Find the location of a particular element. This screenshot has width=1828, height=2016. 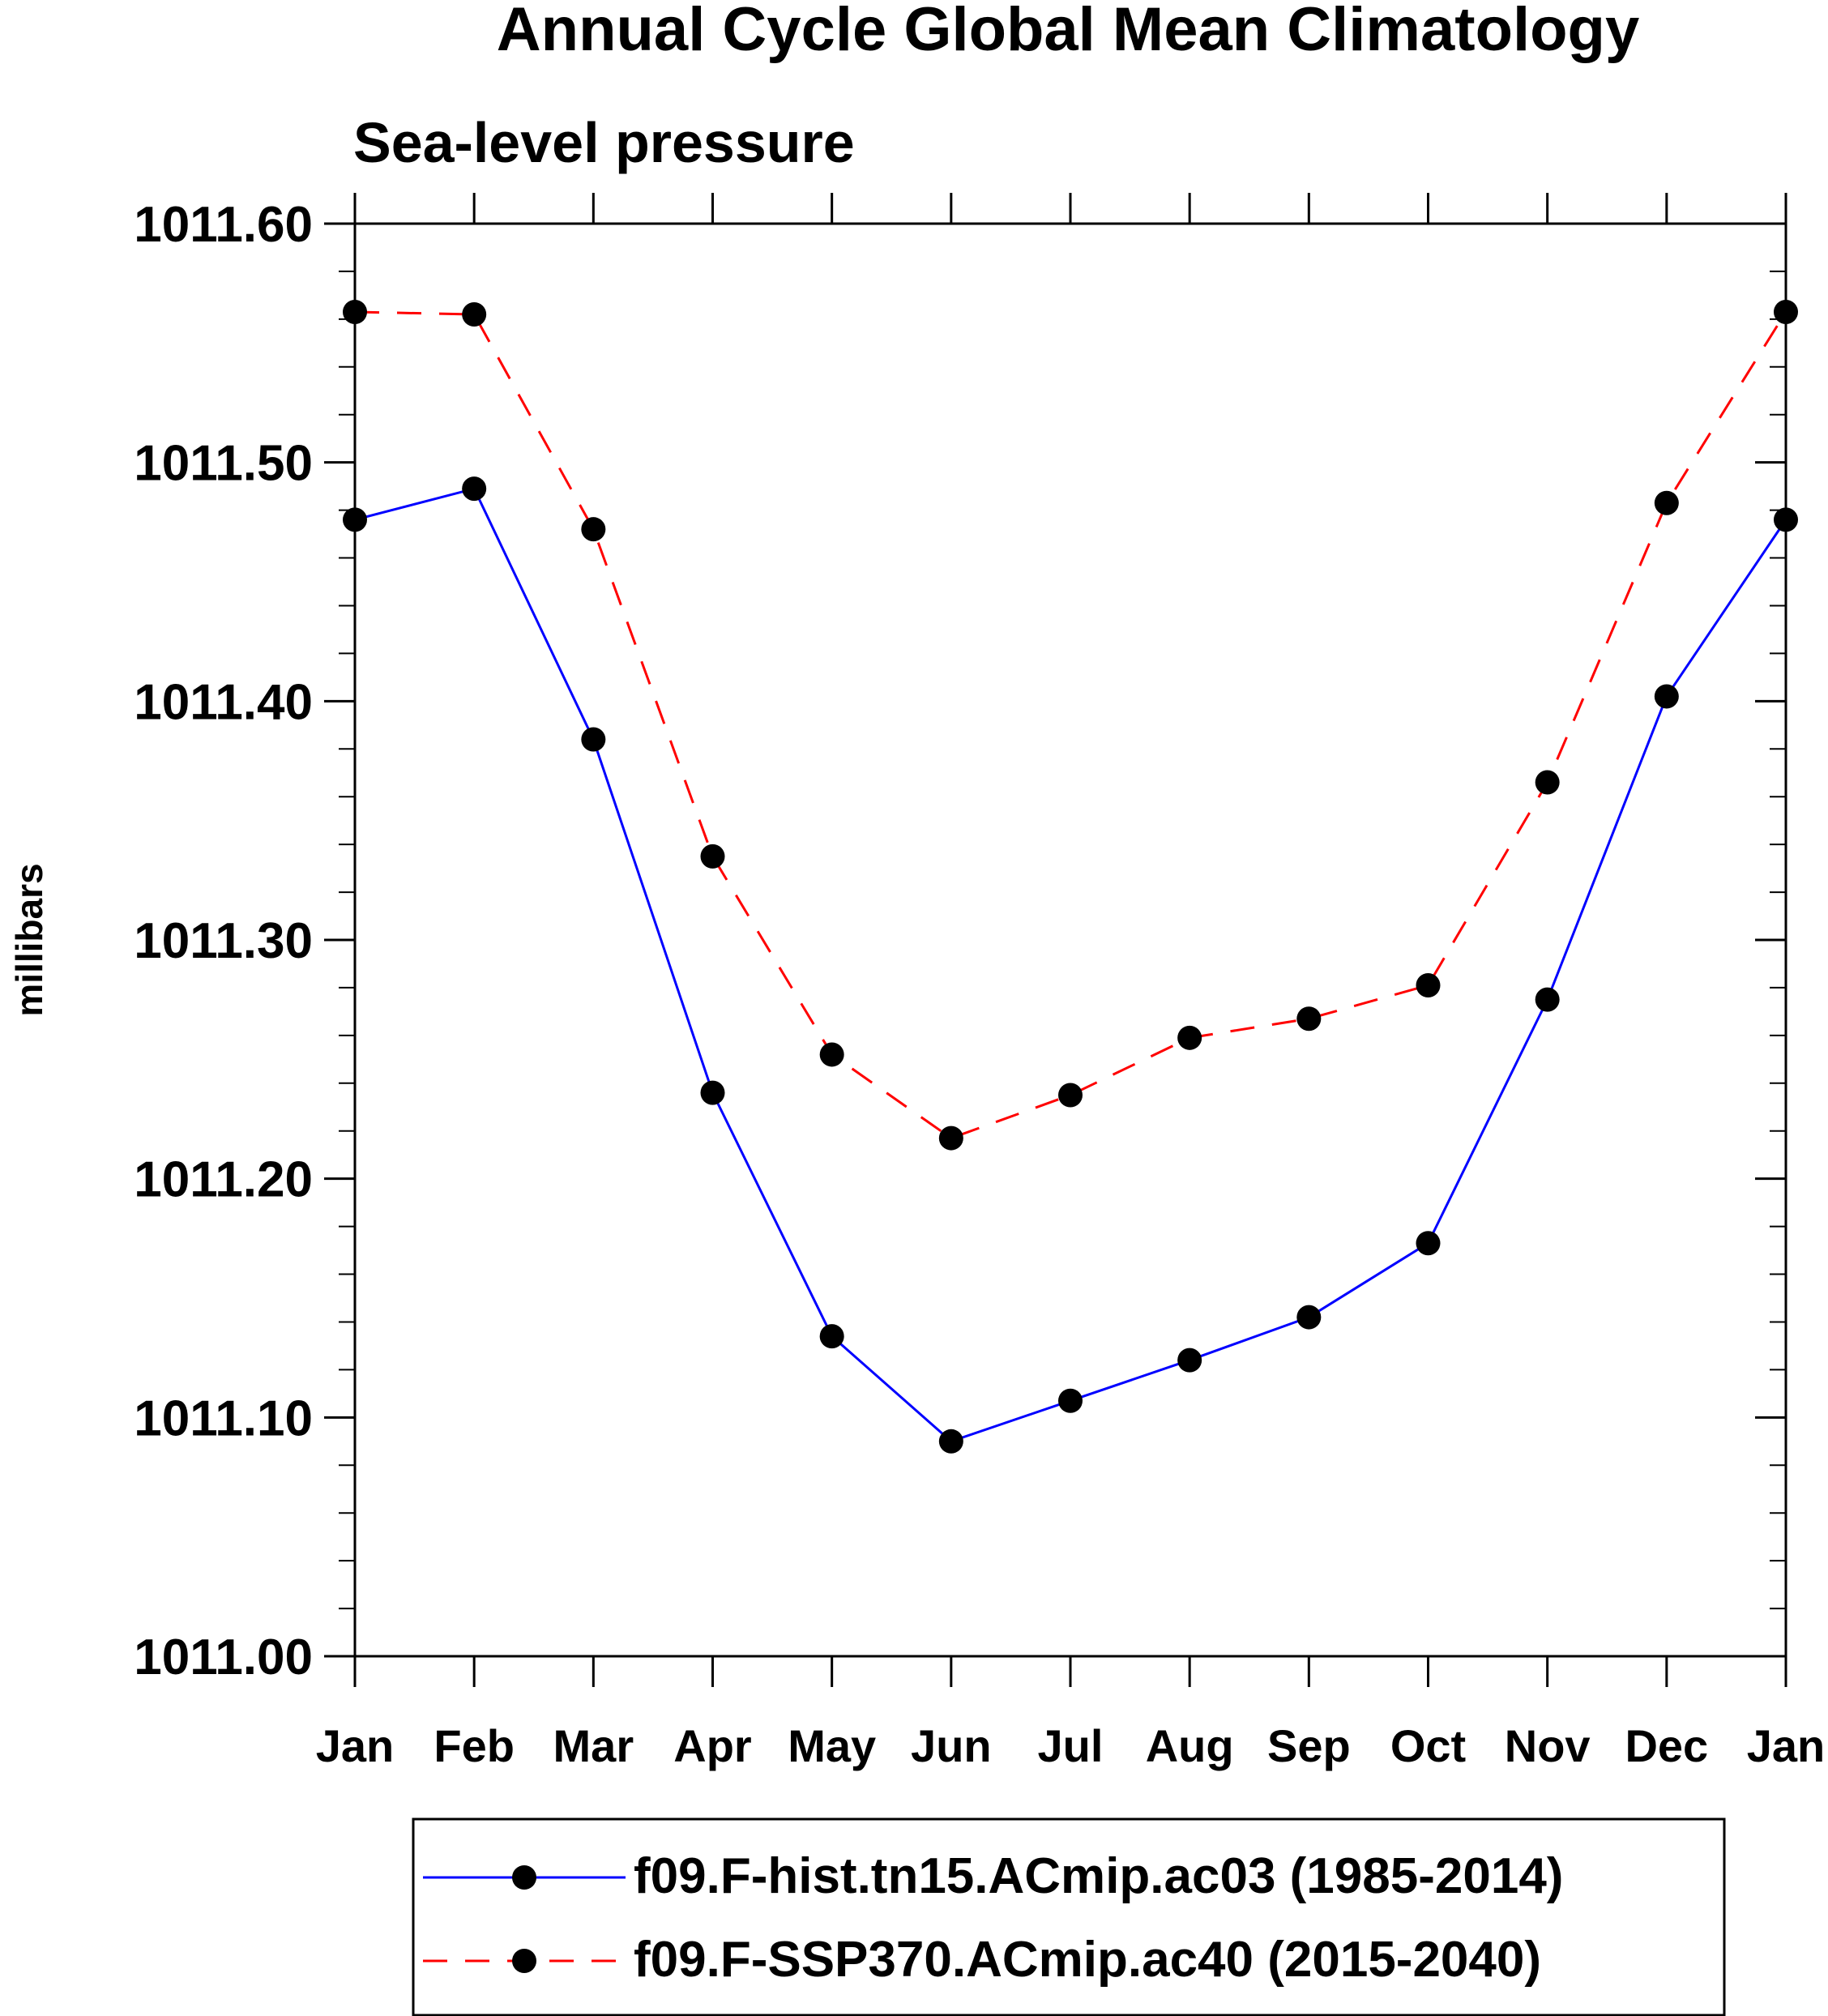

x-tick-label: May is located at coordinates (832, 1746).